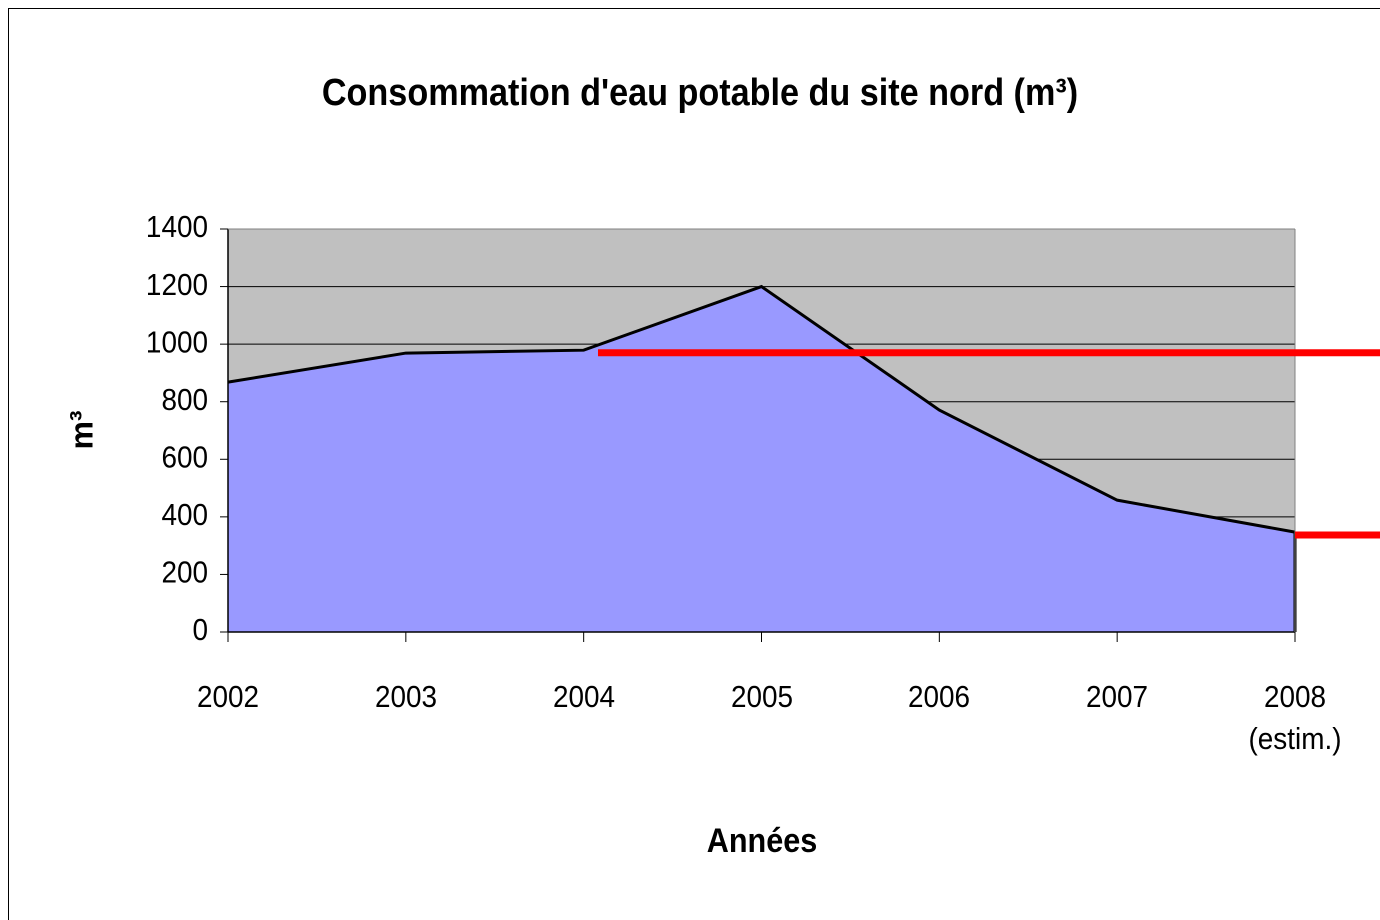 This screenshot has height=920, width=1380. I want to click on x-tick-label: 2006, so click(939, 696).